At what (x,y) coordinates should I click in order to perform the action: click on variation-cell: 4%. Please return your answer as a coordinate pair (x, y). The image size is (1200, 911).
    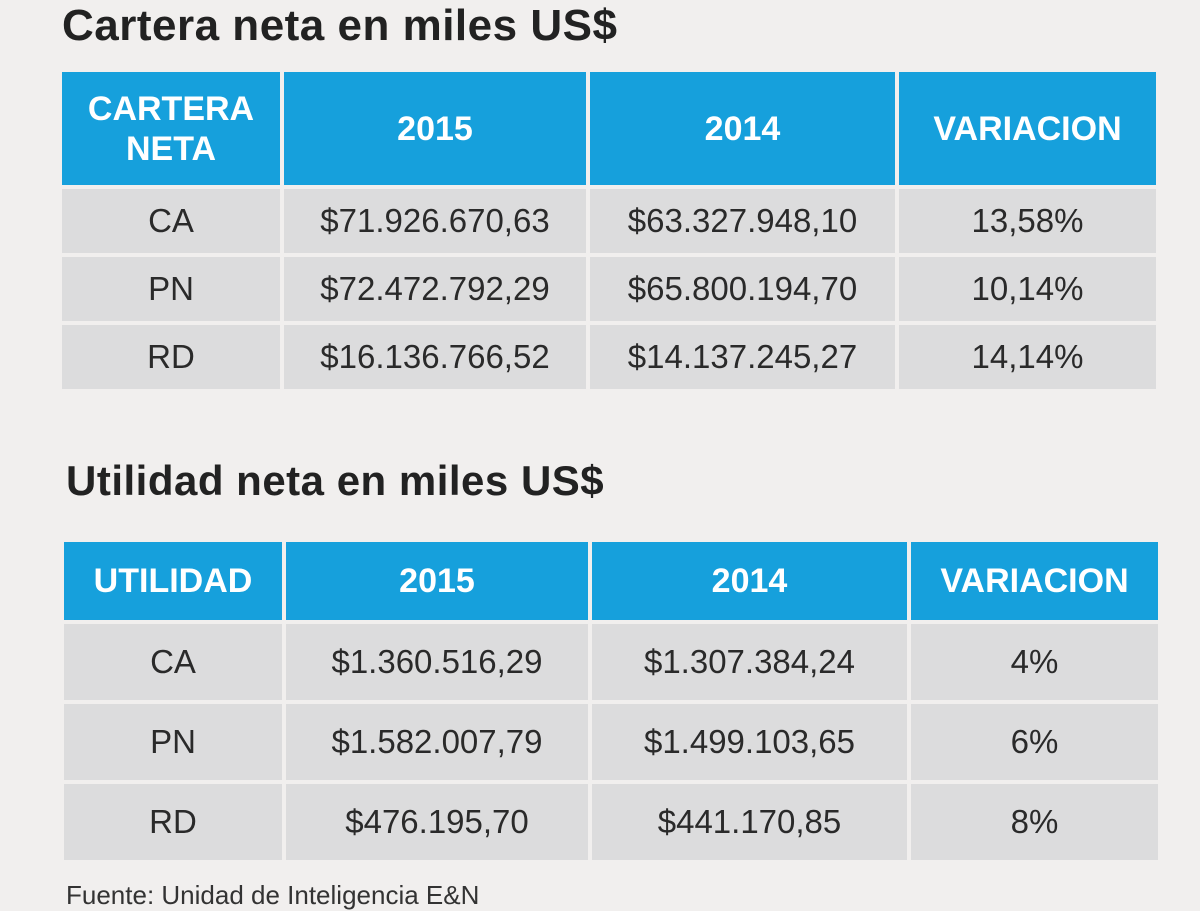
    Looking at the image, I should click on (1034, 662).